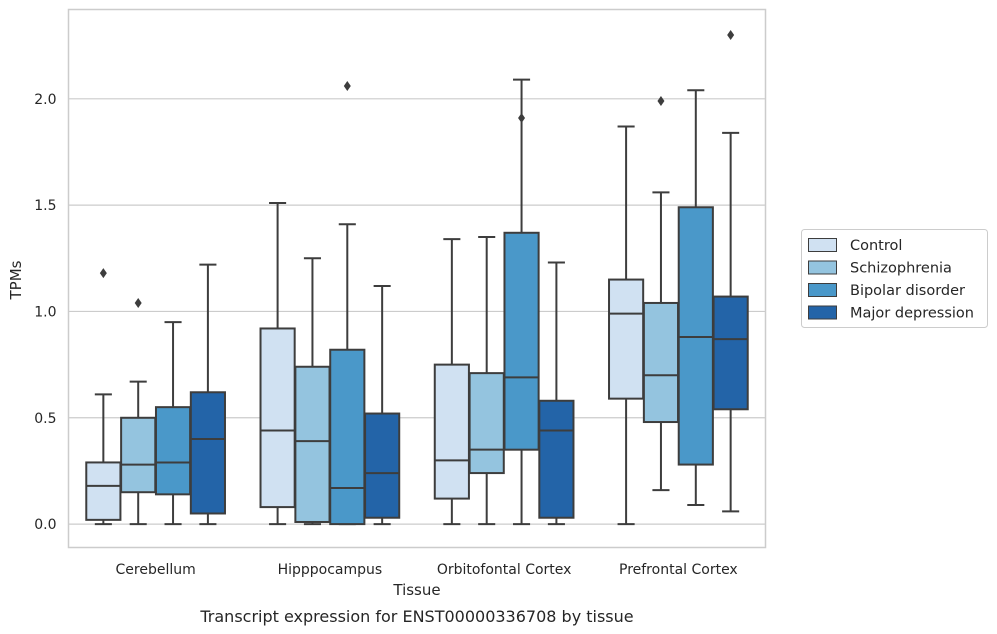 This screenshot has height=634, width=997. What do you see at coordinates (901, 269) in the screenshot?
I see `legend-label: Schizophrenia` at bounding box center [901, 269].